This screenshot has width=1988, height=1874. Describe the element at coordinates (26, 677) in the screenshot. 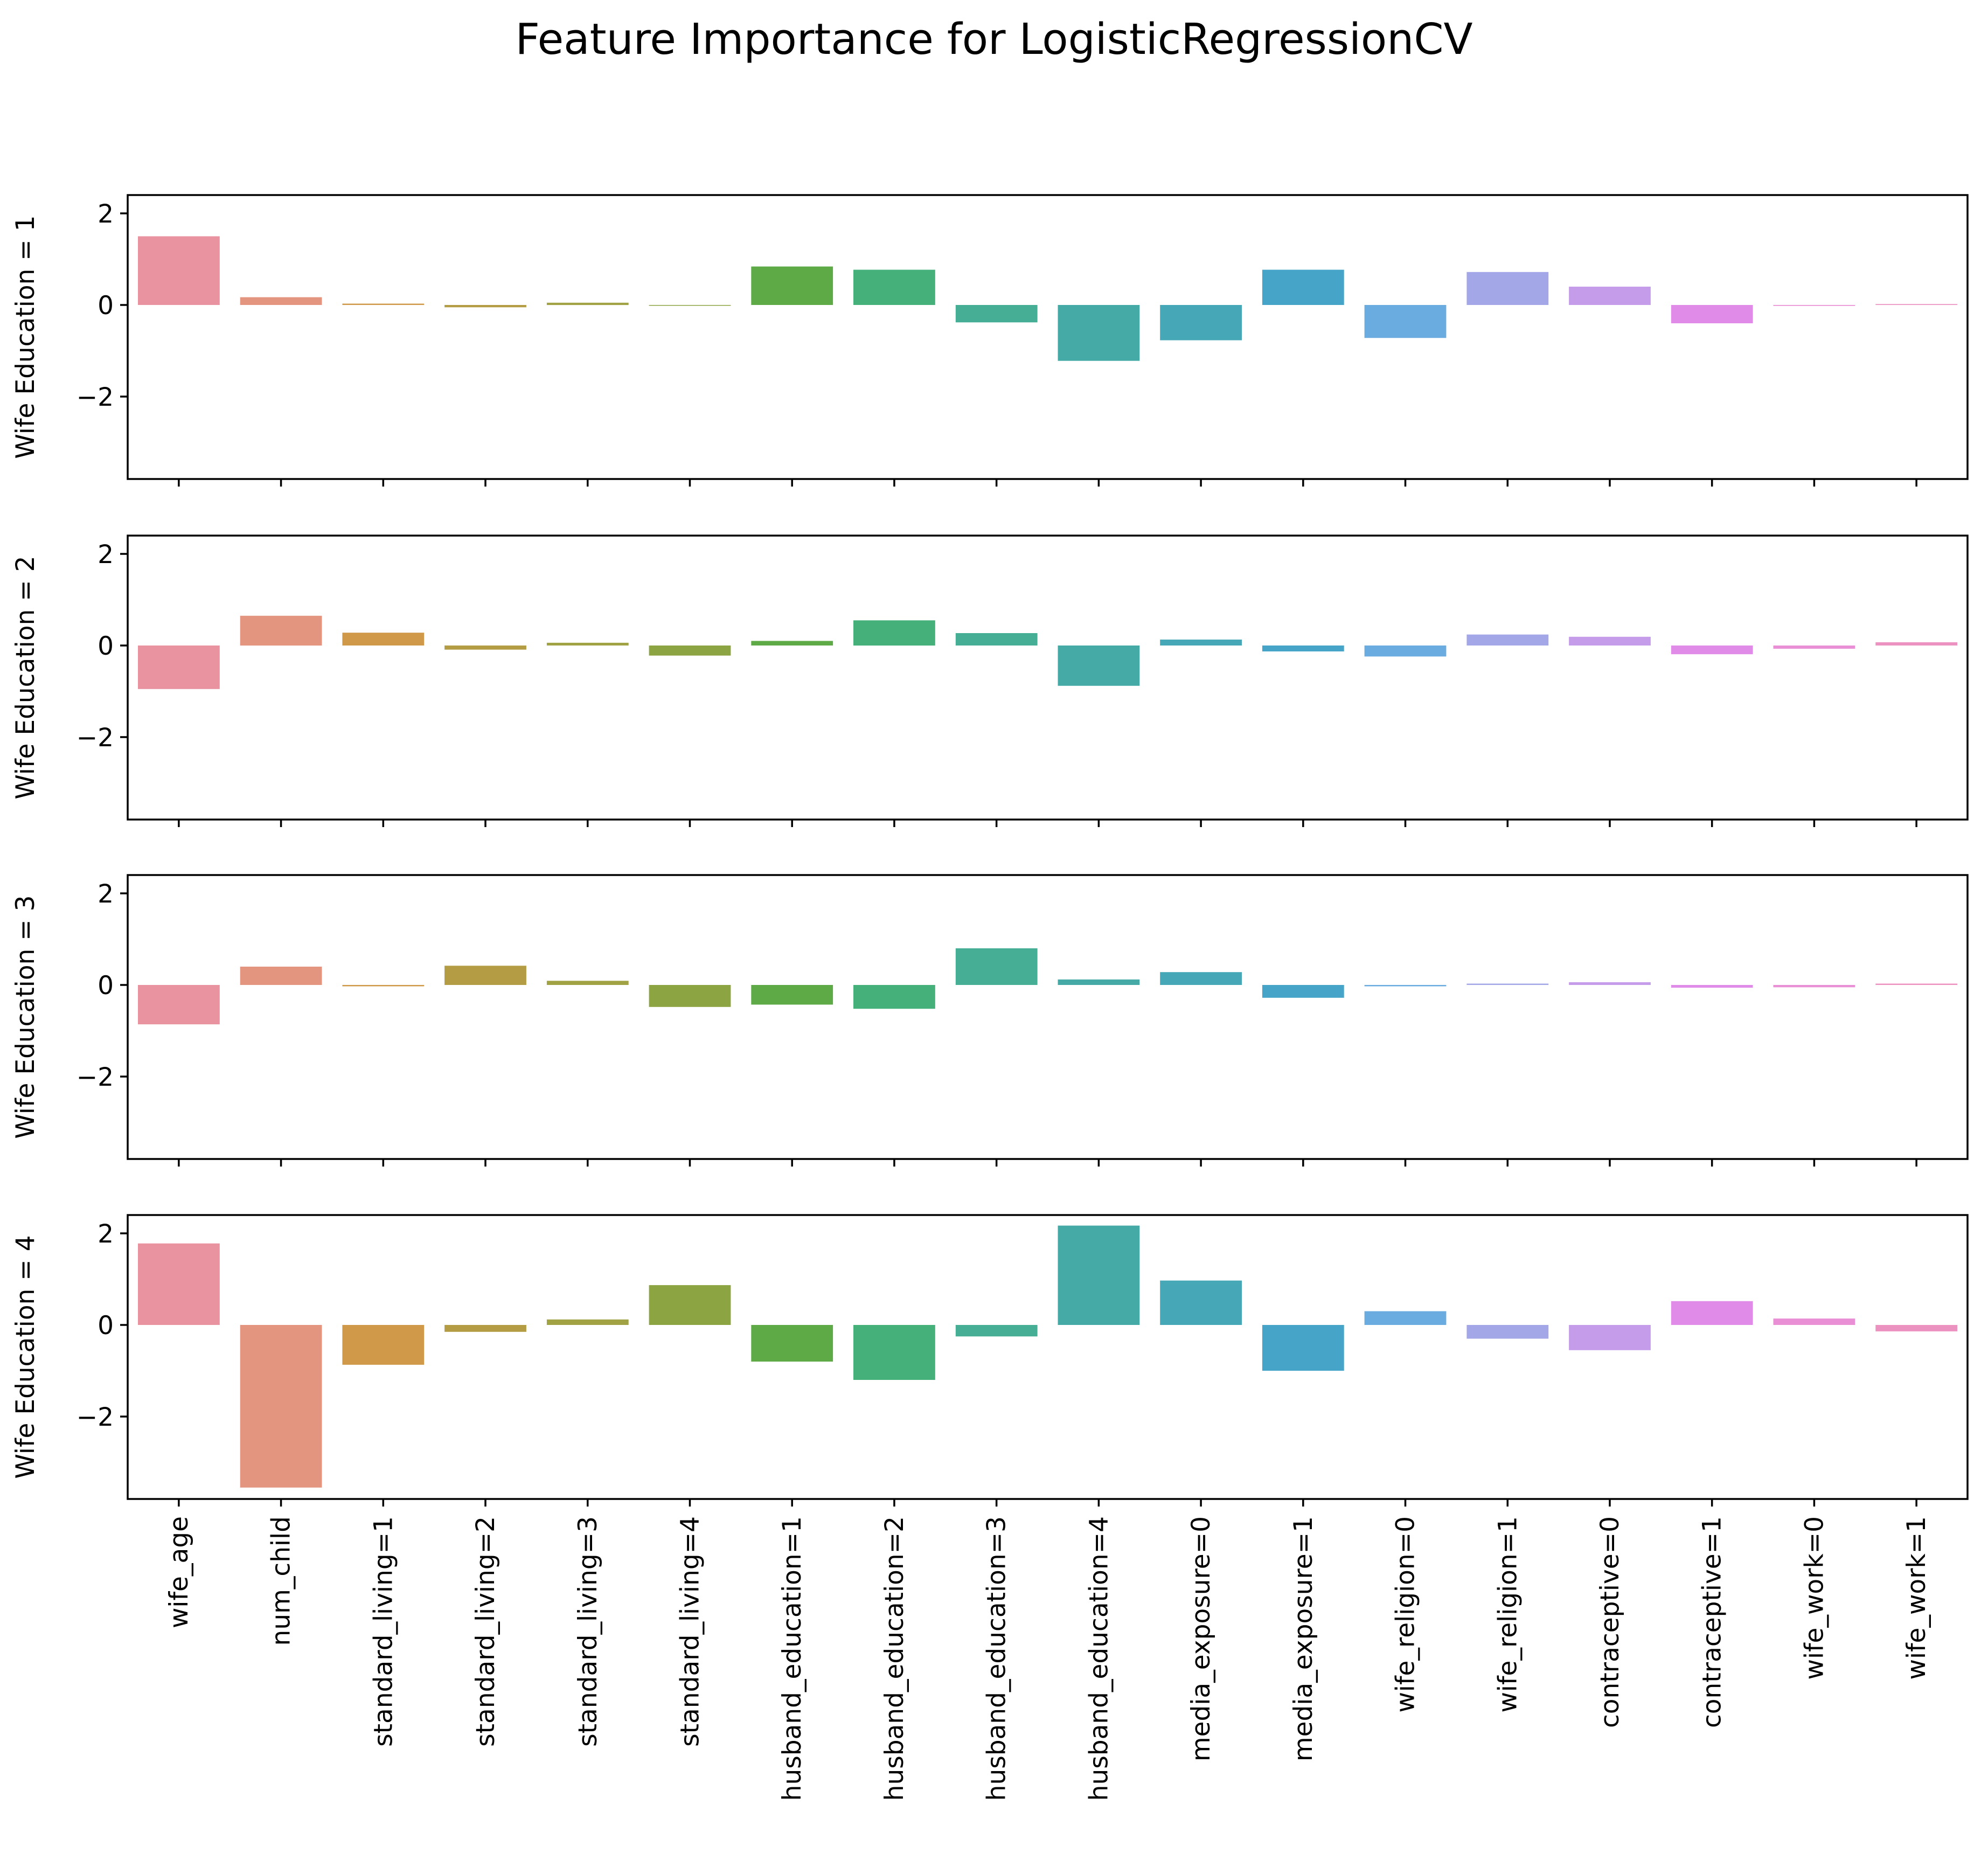

I see `y-axis-label: Wife Education = 2` at that location.